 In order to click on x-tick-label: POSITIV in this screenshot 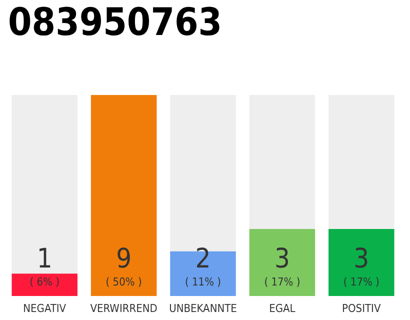, I will do `click(361, 308)`.